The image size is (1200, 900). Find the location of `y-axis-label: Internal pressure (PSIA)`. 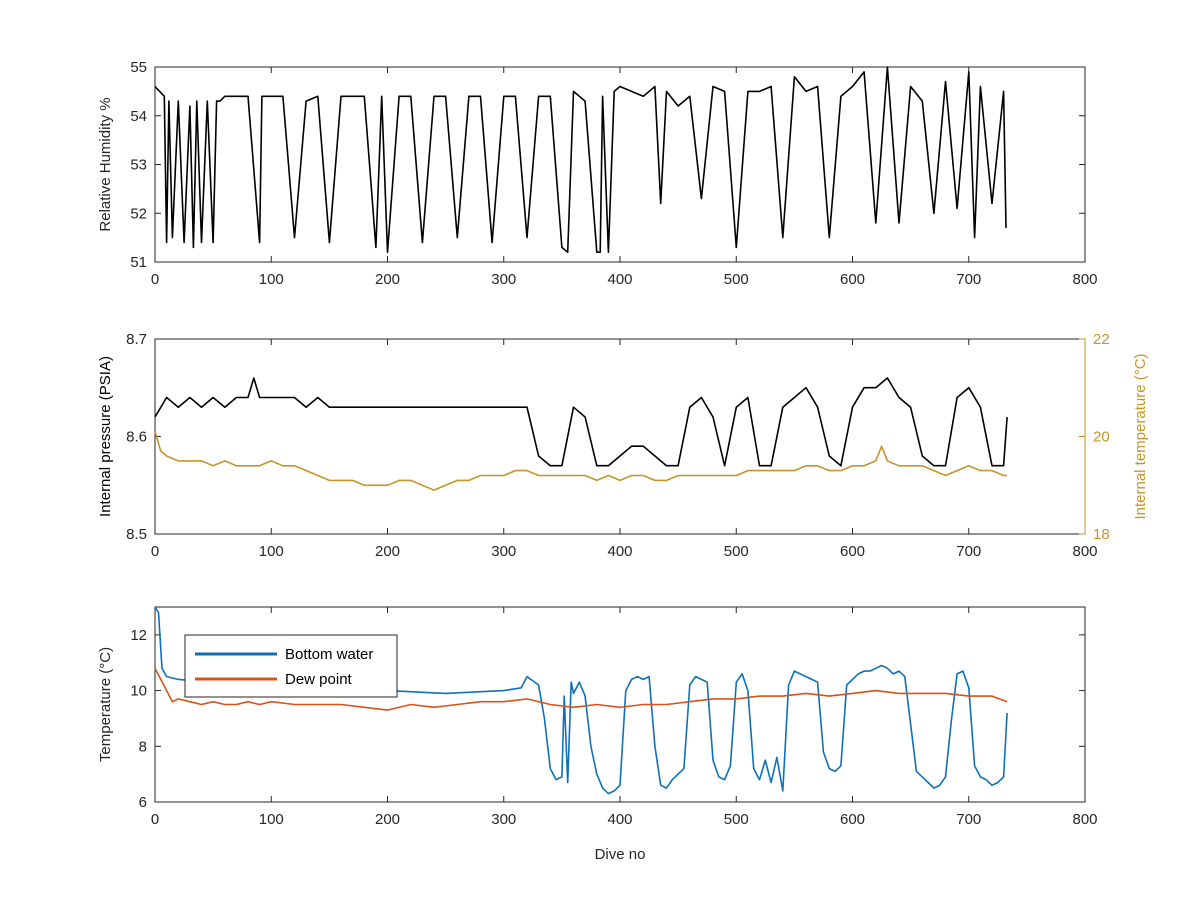

y-axis-label: Internal pressure (PSIA) is located at coordinates (105, 436).